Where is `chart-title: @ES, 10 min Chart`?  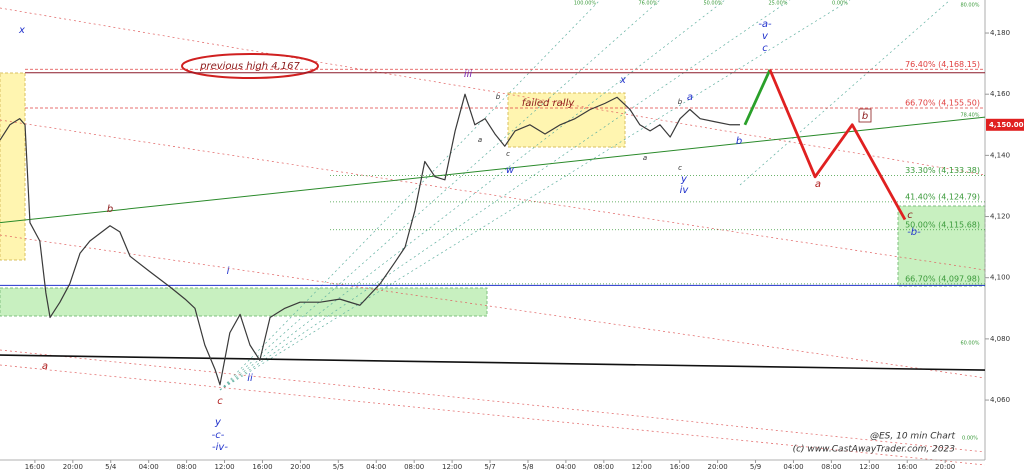
chart-title: @ES, 10 min Chart is located at coordinates (912, 437).